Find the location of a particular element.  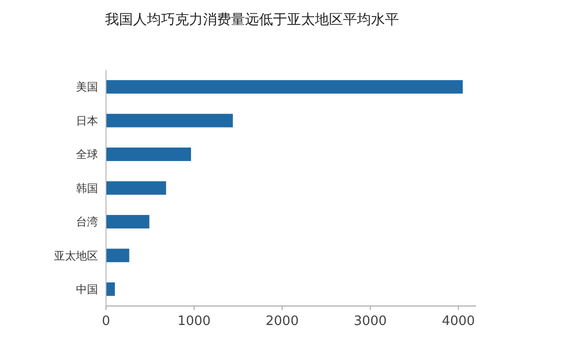

x-tick-label: 0 is located at coordinates (106, 321).